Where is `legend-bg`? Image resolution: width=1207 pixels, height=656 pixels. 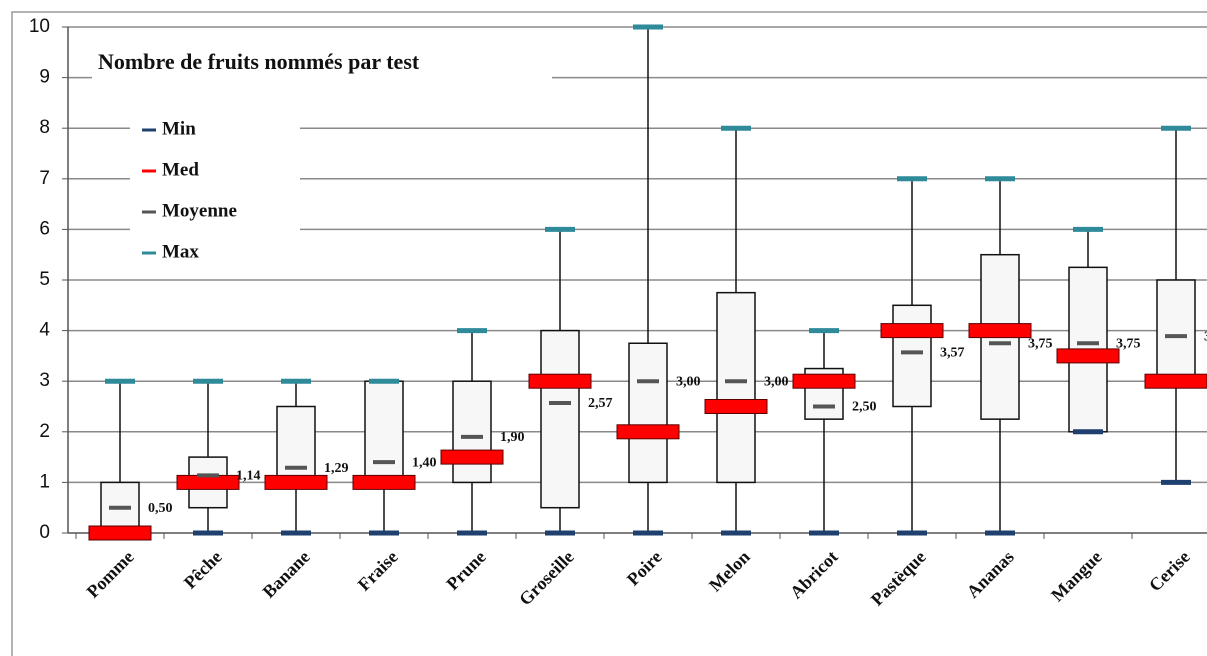 legend-bg is located at coordinates (215, 192).